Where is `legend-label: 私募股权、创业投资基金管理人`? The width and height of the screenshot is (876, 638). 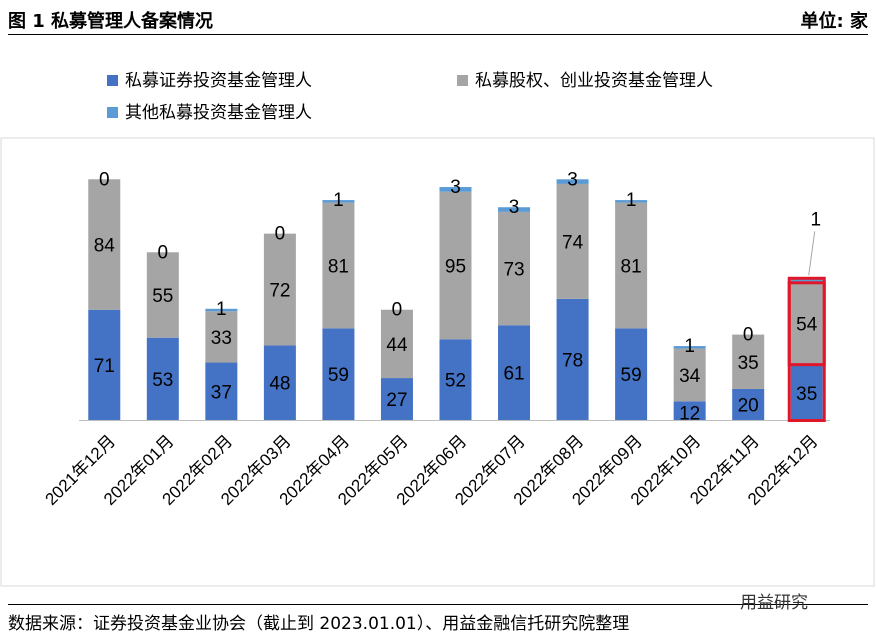
legend-label: 私募股权、创业投资基金管理人 is located at coordinates (594, 81).